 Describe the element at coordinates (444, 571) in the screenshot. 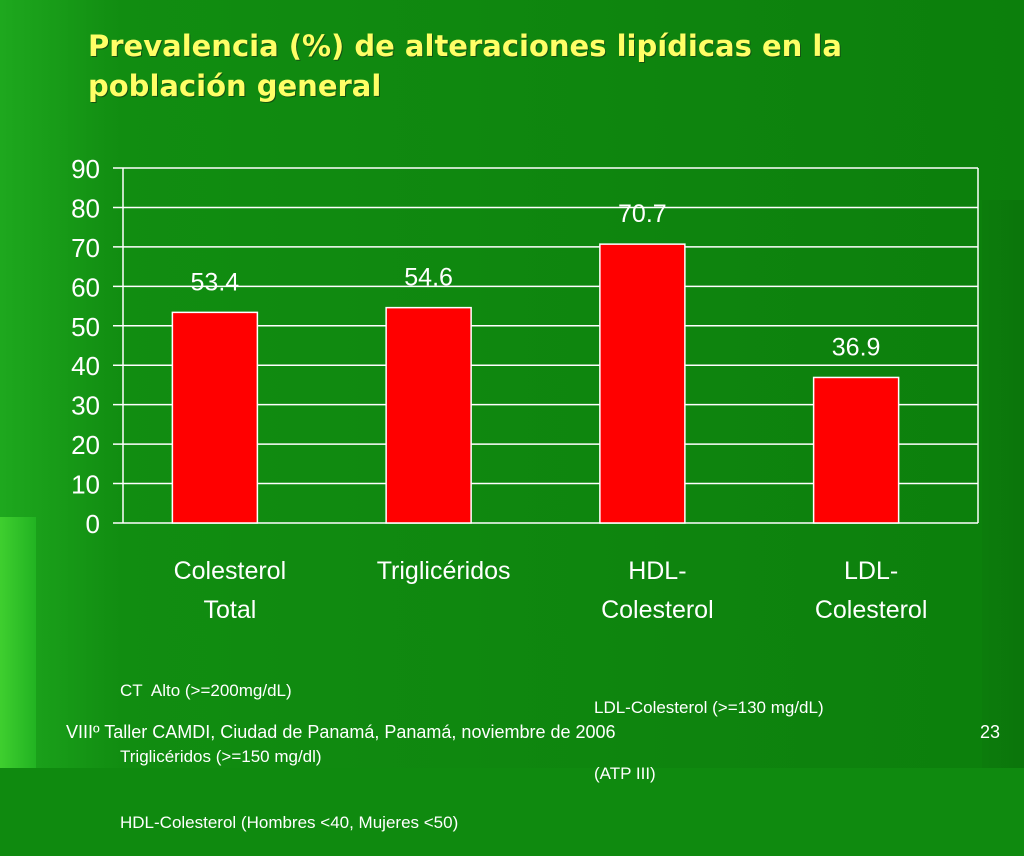

I see `x-tick-label: Triglicéridos` at that location.